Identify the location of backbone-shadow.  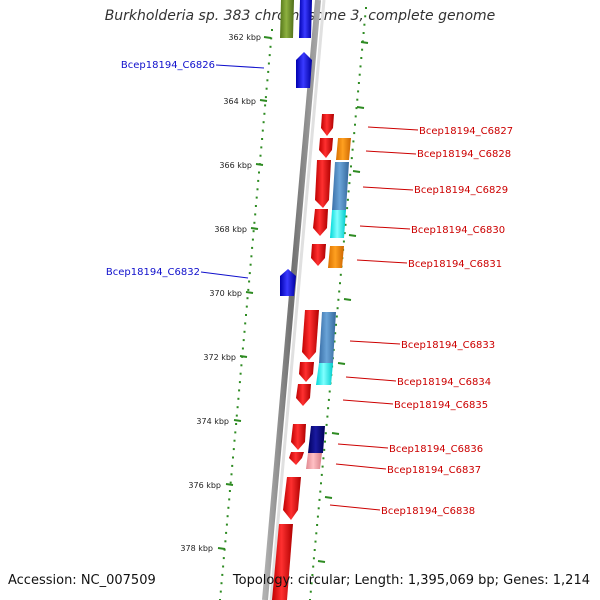
(297, 300).